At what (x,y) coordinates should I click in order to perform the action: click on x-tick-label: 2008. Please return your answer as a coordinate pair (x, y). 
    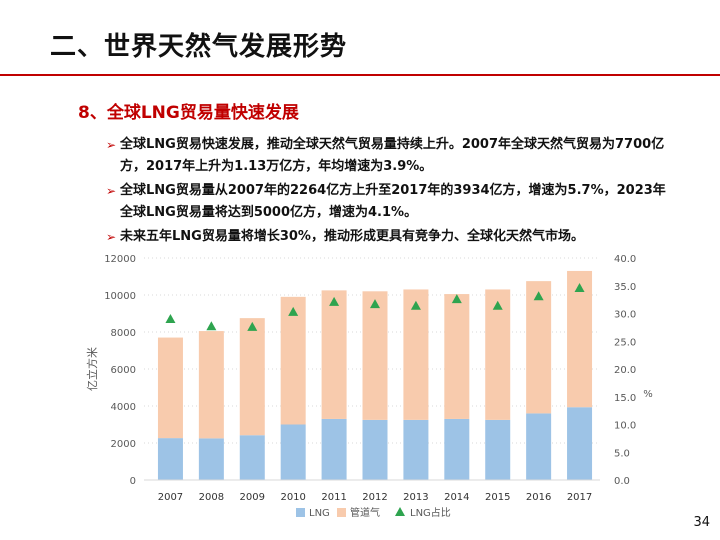
    Looking at the image, I should click on (211, 497).